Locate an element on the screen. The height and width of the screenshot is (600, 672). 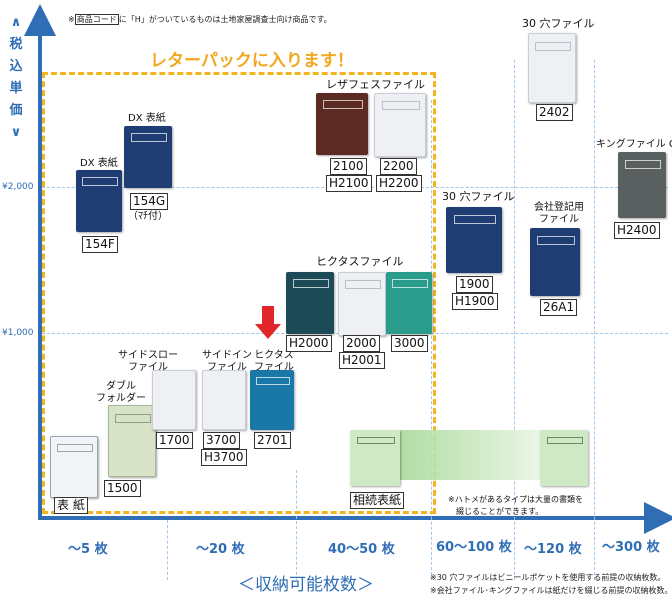
soto-range-band is located at coordinates (472, 455).